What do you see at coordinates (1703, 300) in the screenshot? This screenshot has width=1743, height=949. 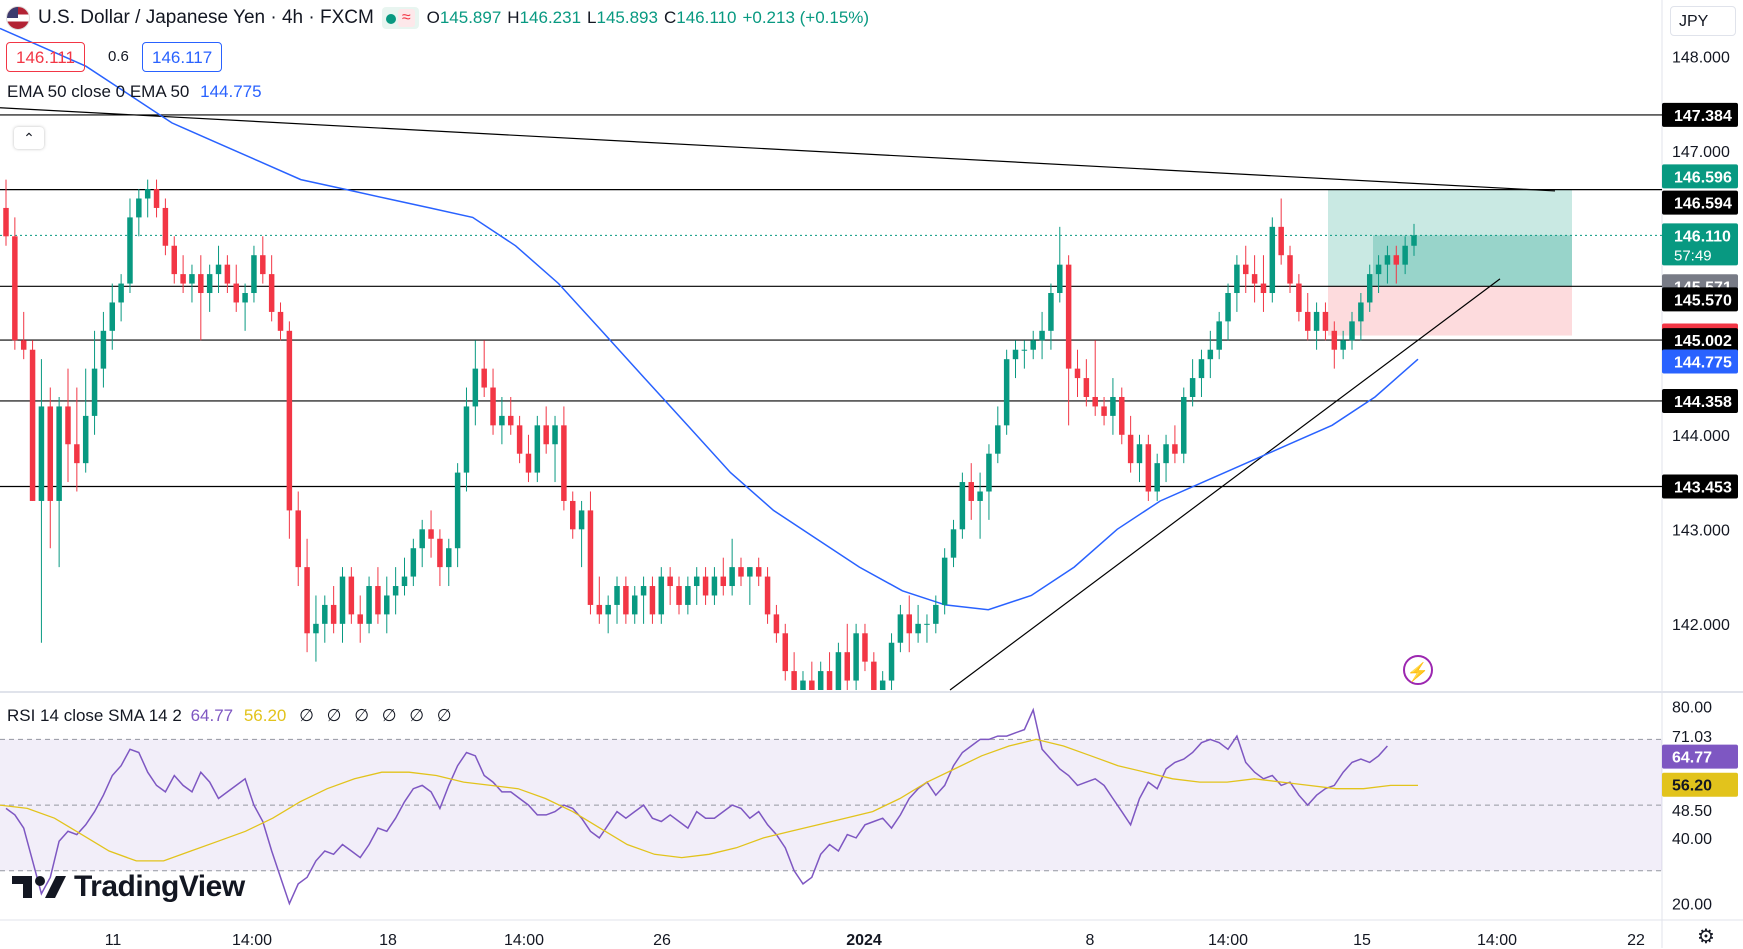 I see `price-label-text: 145.570` at bounding box center [1703, 300].